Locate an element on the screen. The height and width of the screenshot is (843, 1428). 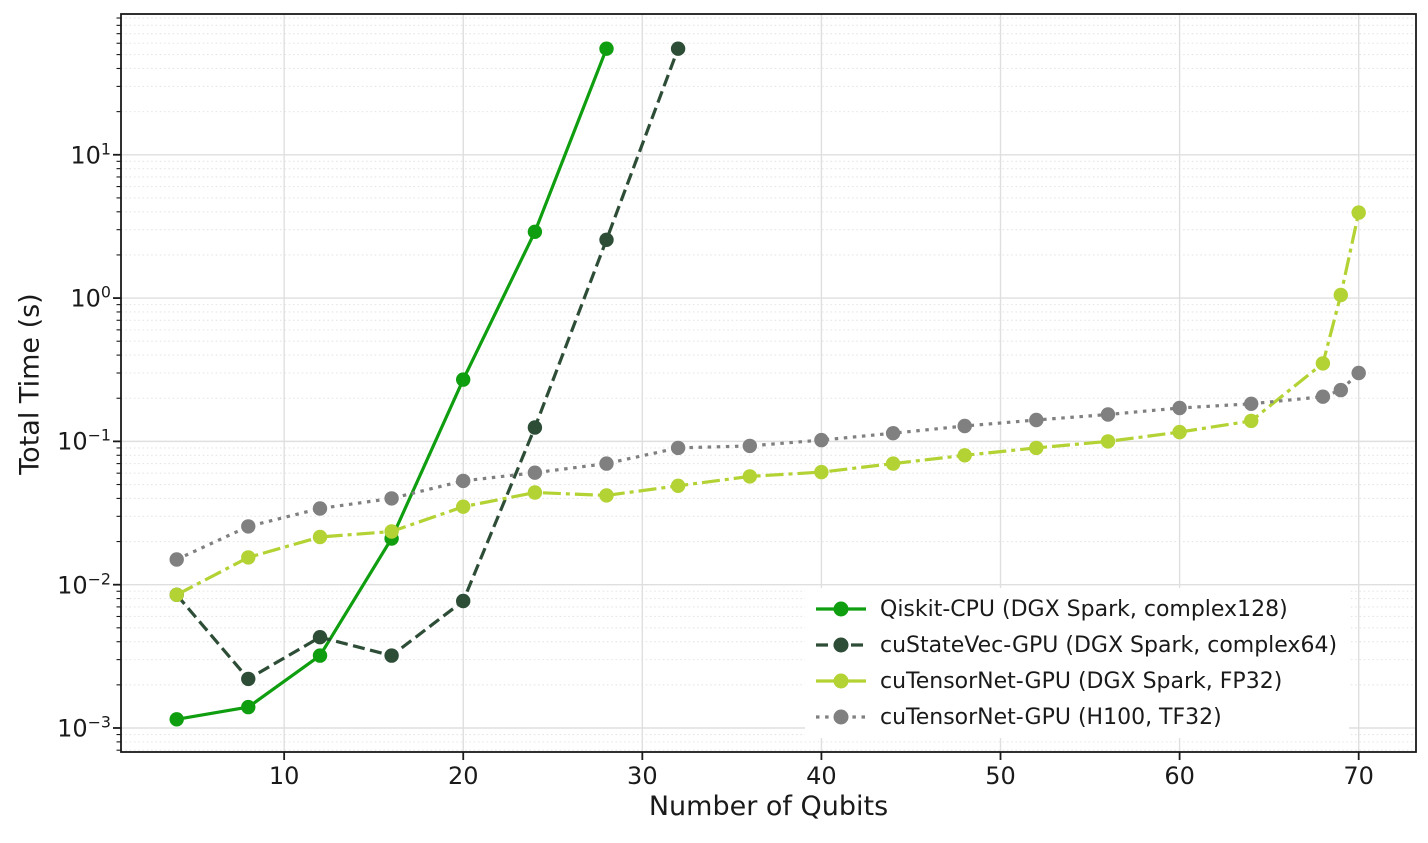
legend-line-sample-cutensornet-h100 is located at coordinates (841, 717).